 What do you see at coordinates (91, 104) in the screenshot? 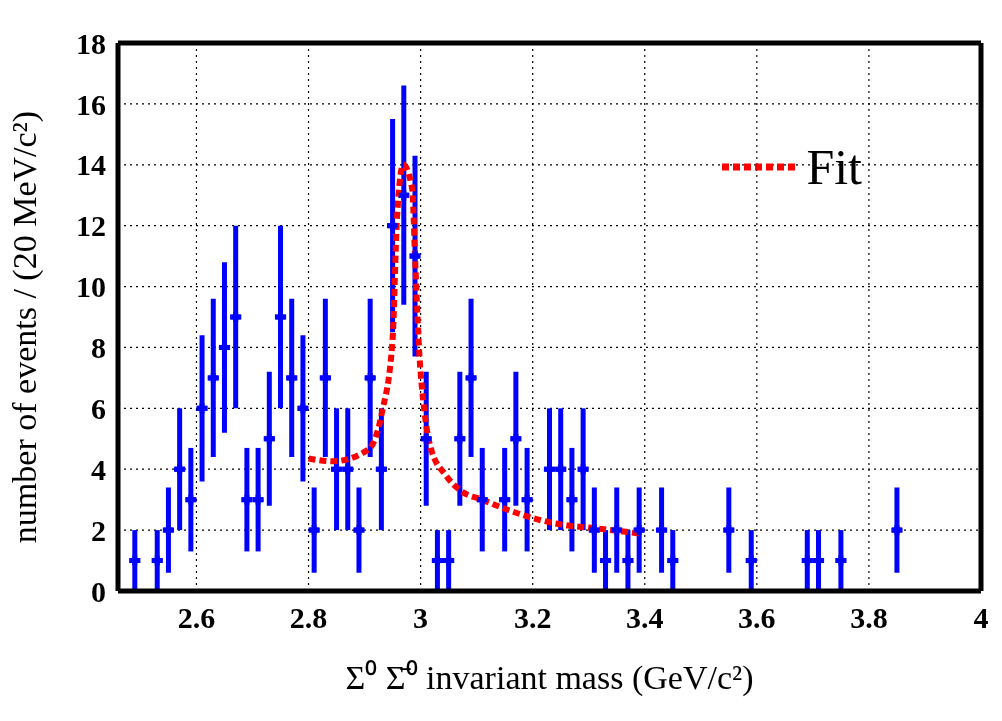
I see `y-tick-label: 16` at bounding box center [91, 104].